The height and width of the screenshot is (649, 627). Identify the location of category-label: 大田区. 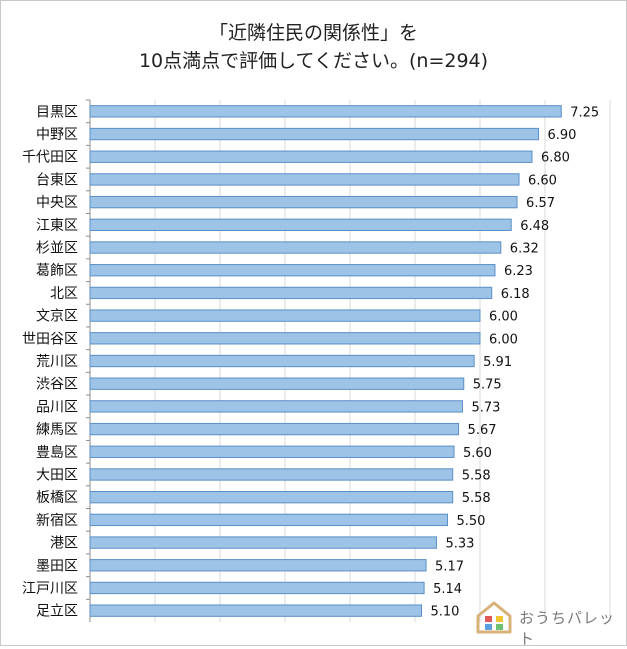
(57, 475).